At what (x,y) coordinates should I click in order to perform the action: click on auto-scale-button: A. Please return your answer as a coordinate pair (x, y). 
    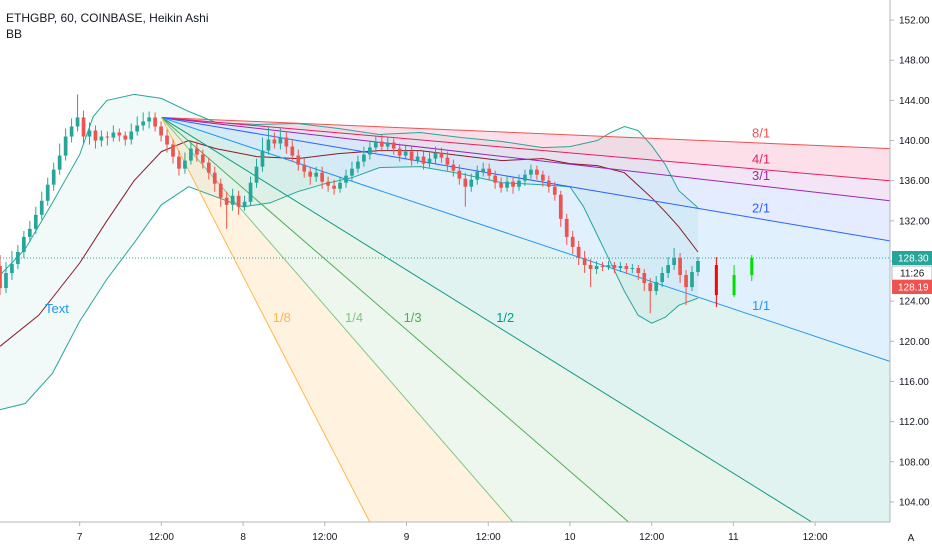
    Looking at the image, I should click on (911, 538).